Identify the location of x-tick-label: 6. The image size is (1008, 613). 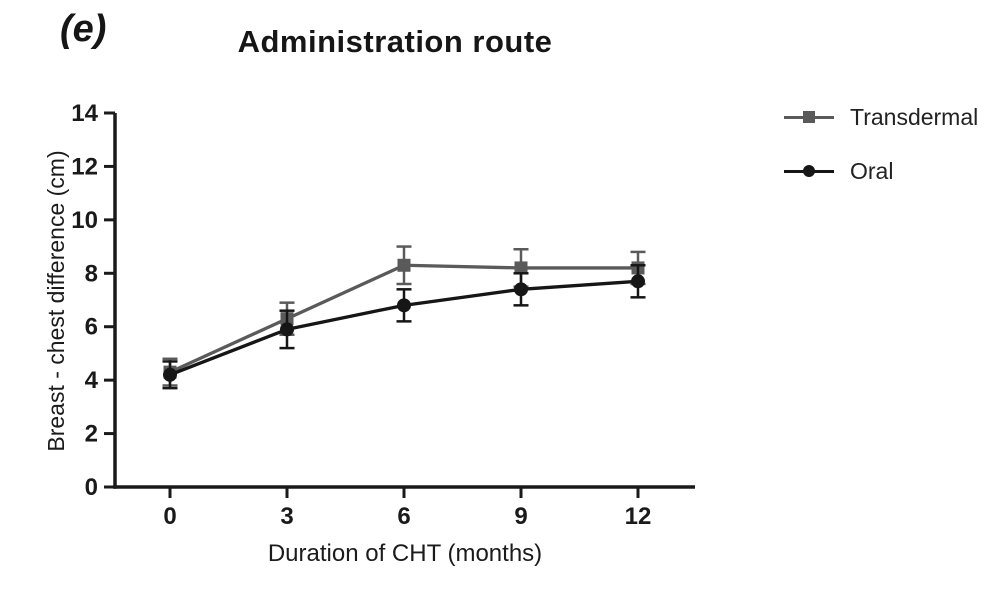
(403, 516).